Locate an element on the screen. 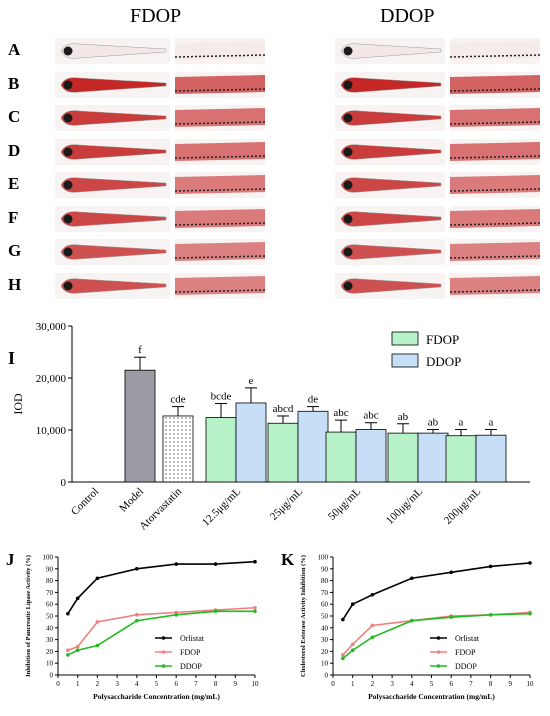 This screenshot has height=716, width=550. x-tick-label: 25μg/mL is located at coordinates (286, 503).